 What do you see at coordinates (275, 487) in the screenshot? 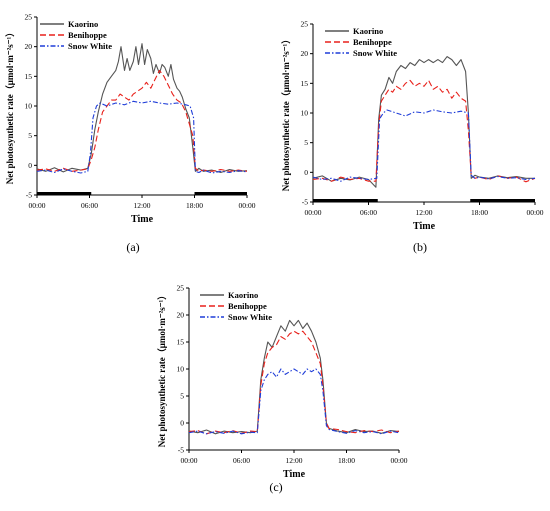
I see `panel-label: (c)` at bounding box center [275, 487].